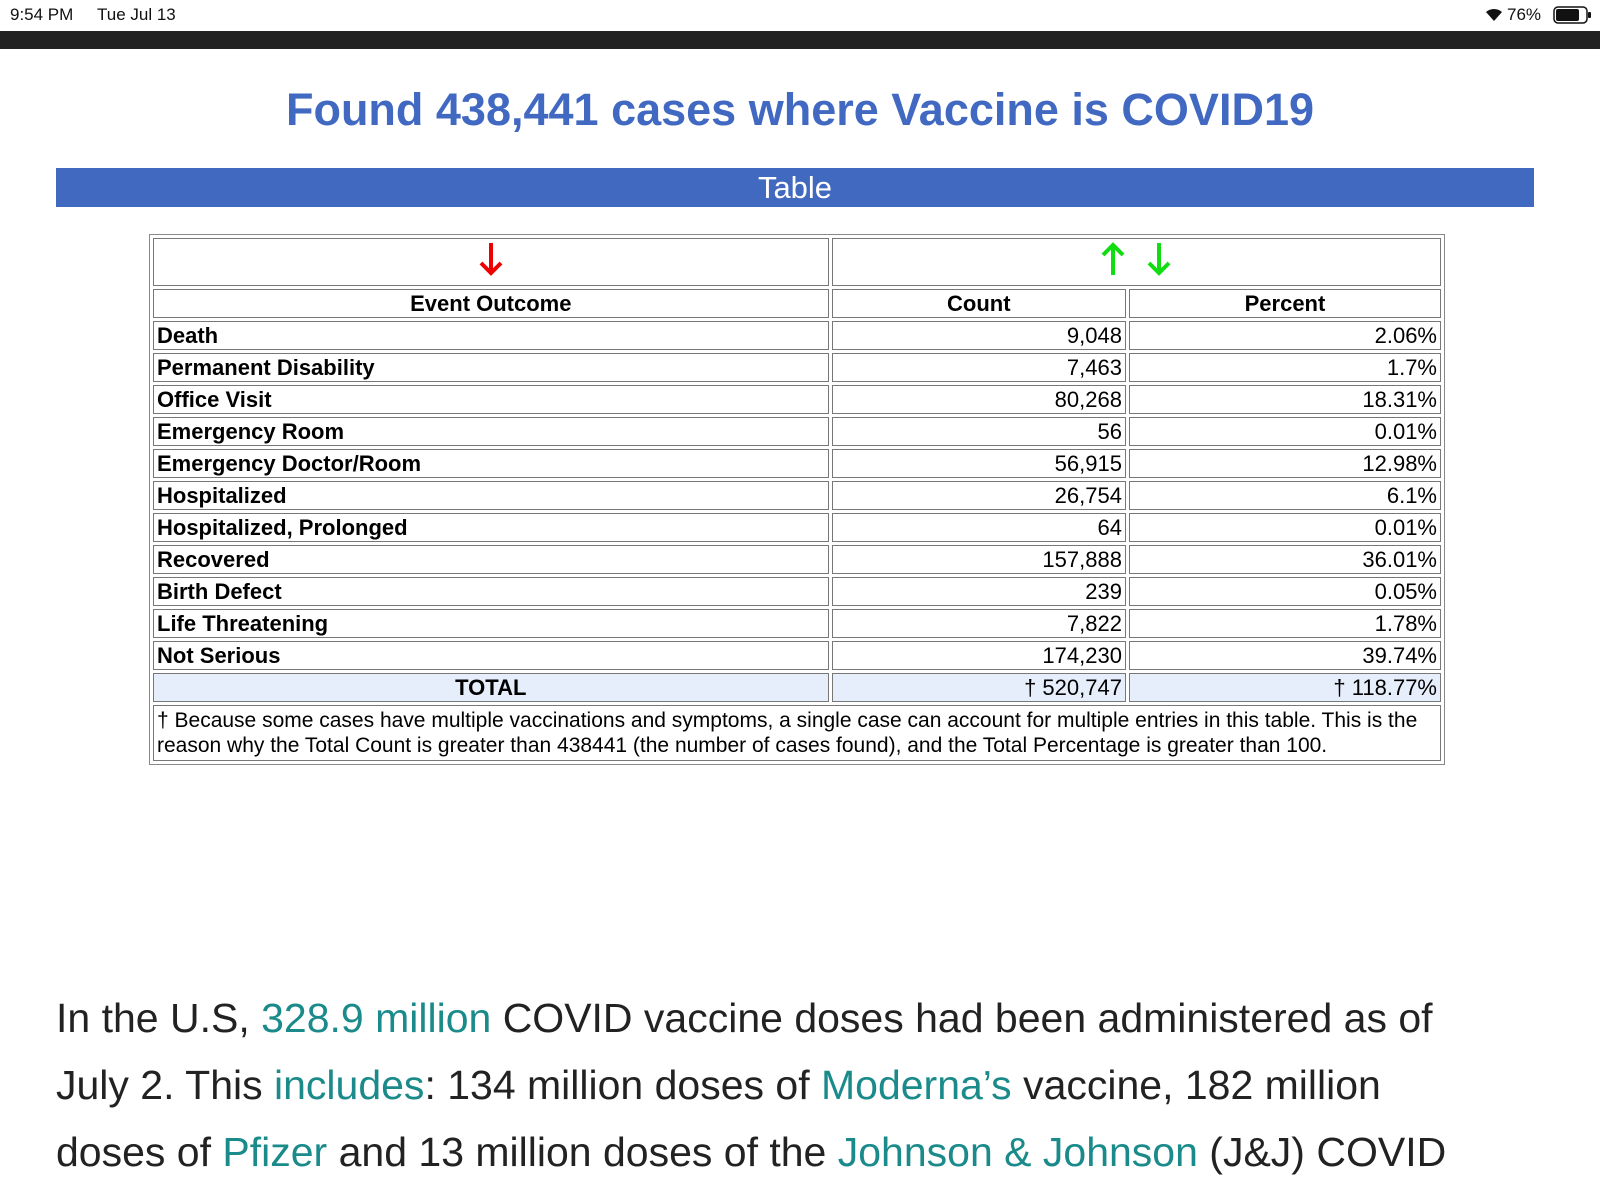 The width and height of the screenshot is (1600, 1200). I want to click on toolbar, so click(800, 40).